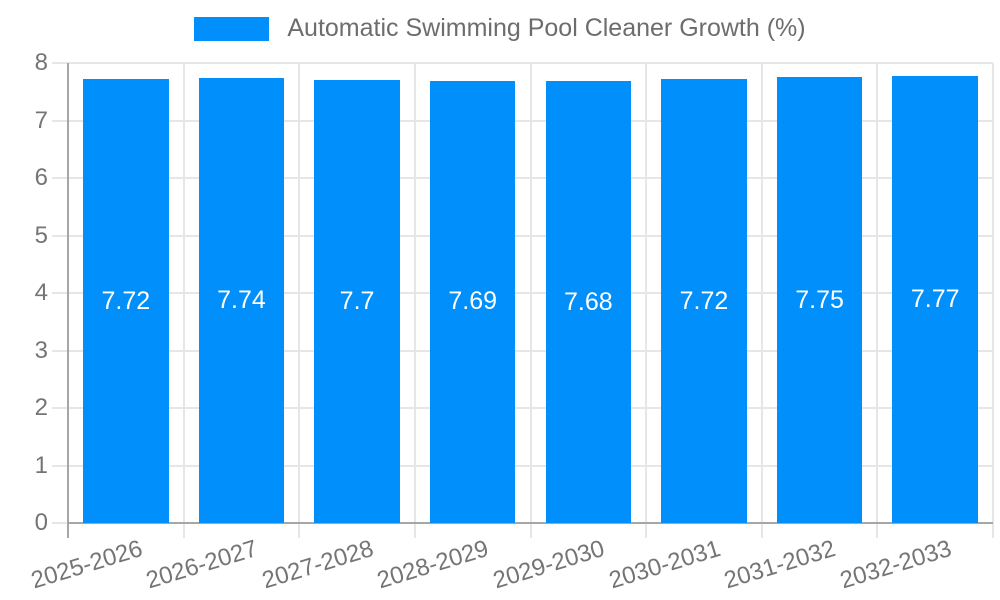  I want to click on y-axis-label: 8, so click(41, 62).